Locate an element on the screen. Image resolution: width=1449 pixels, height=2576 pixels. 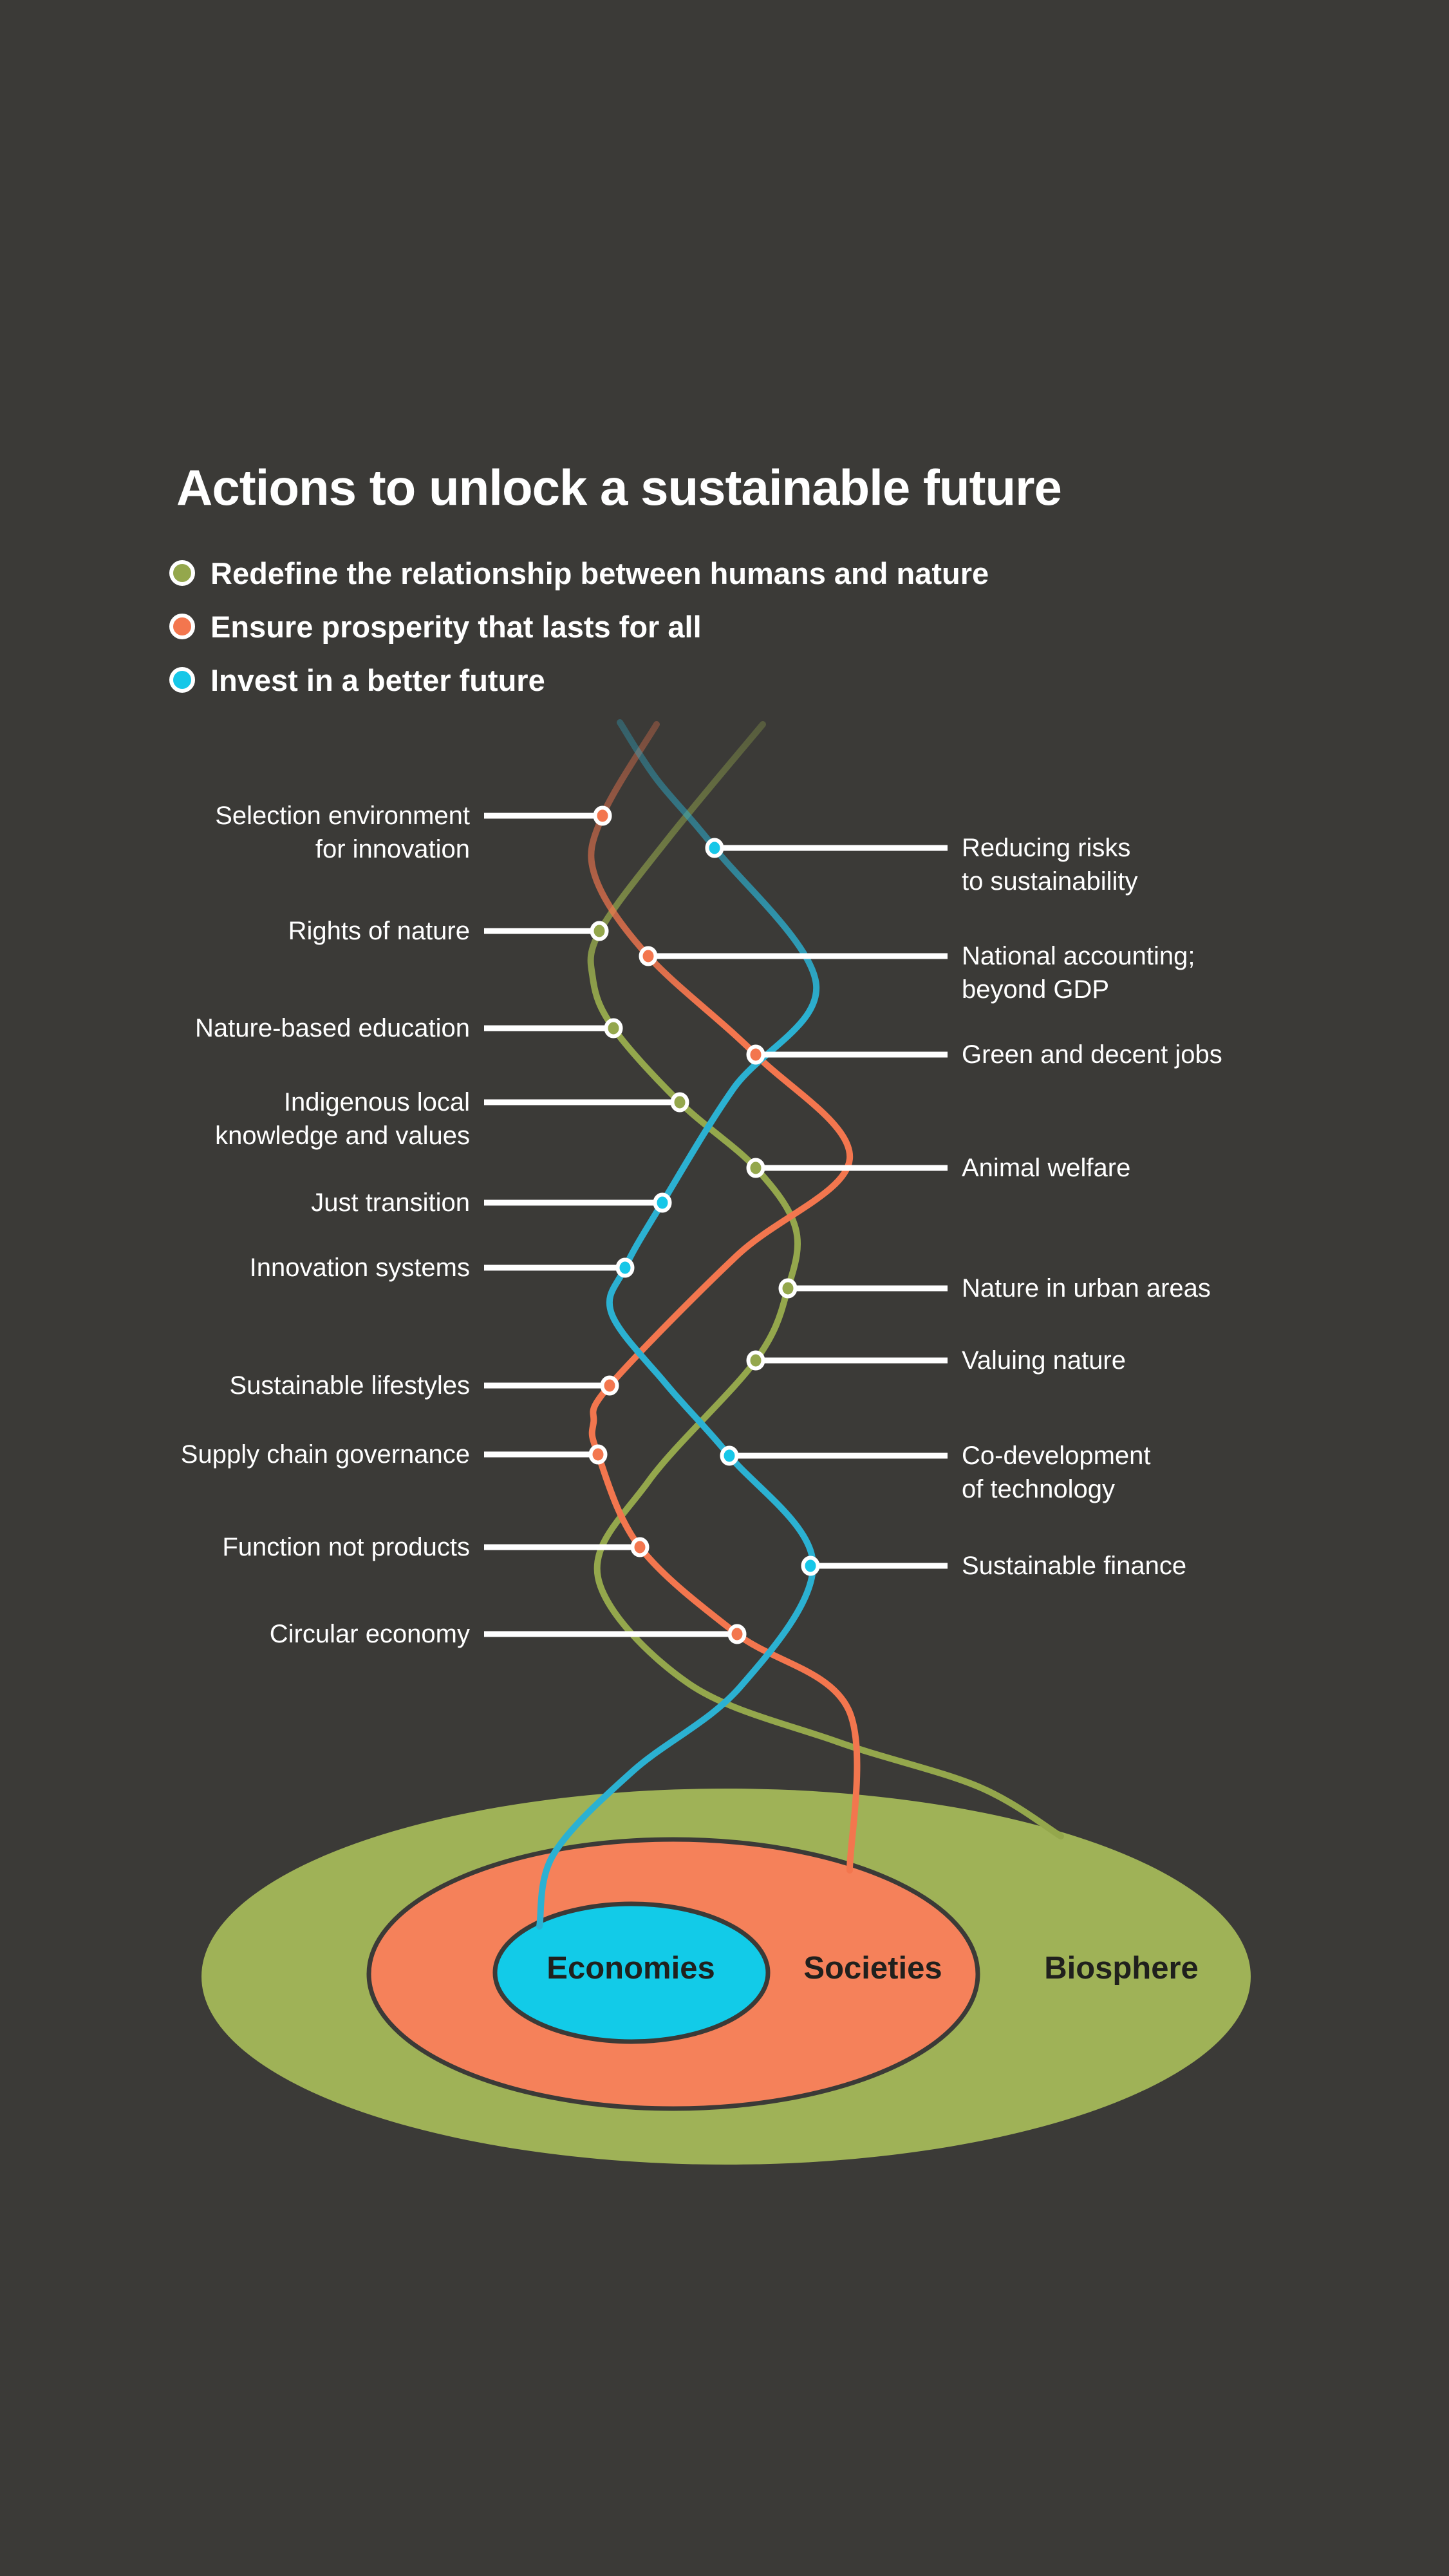
node-label: Function not products is located at coordinates (346, 1547).